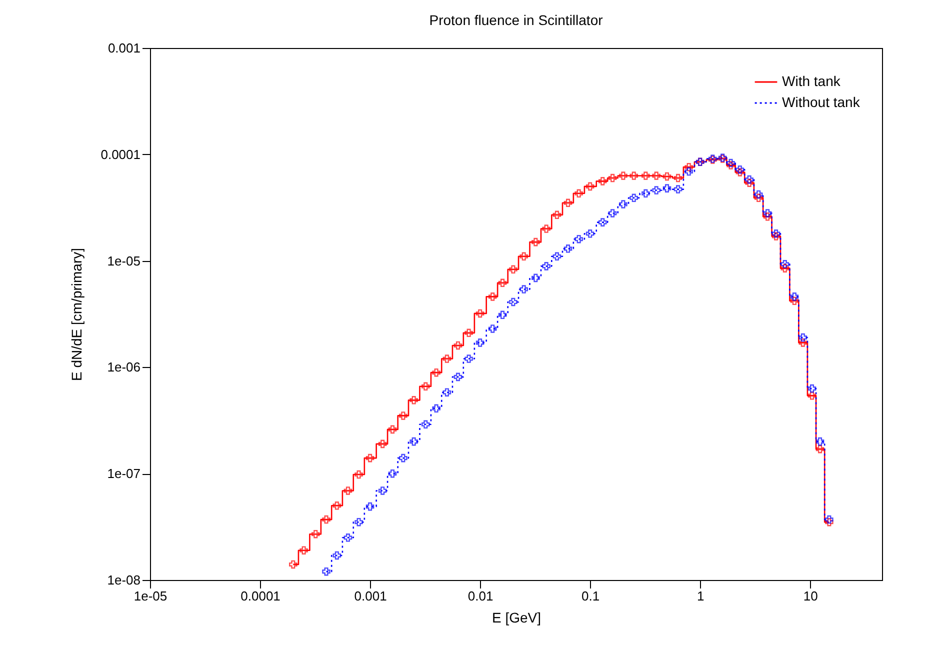 The height and width of the screenshot is (669, 934). Describe the element at coordinates (810, 596) in the screenshot. I see `x-tick-label: 10` at that location.